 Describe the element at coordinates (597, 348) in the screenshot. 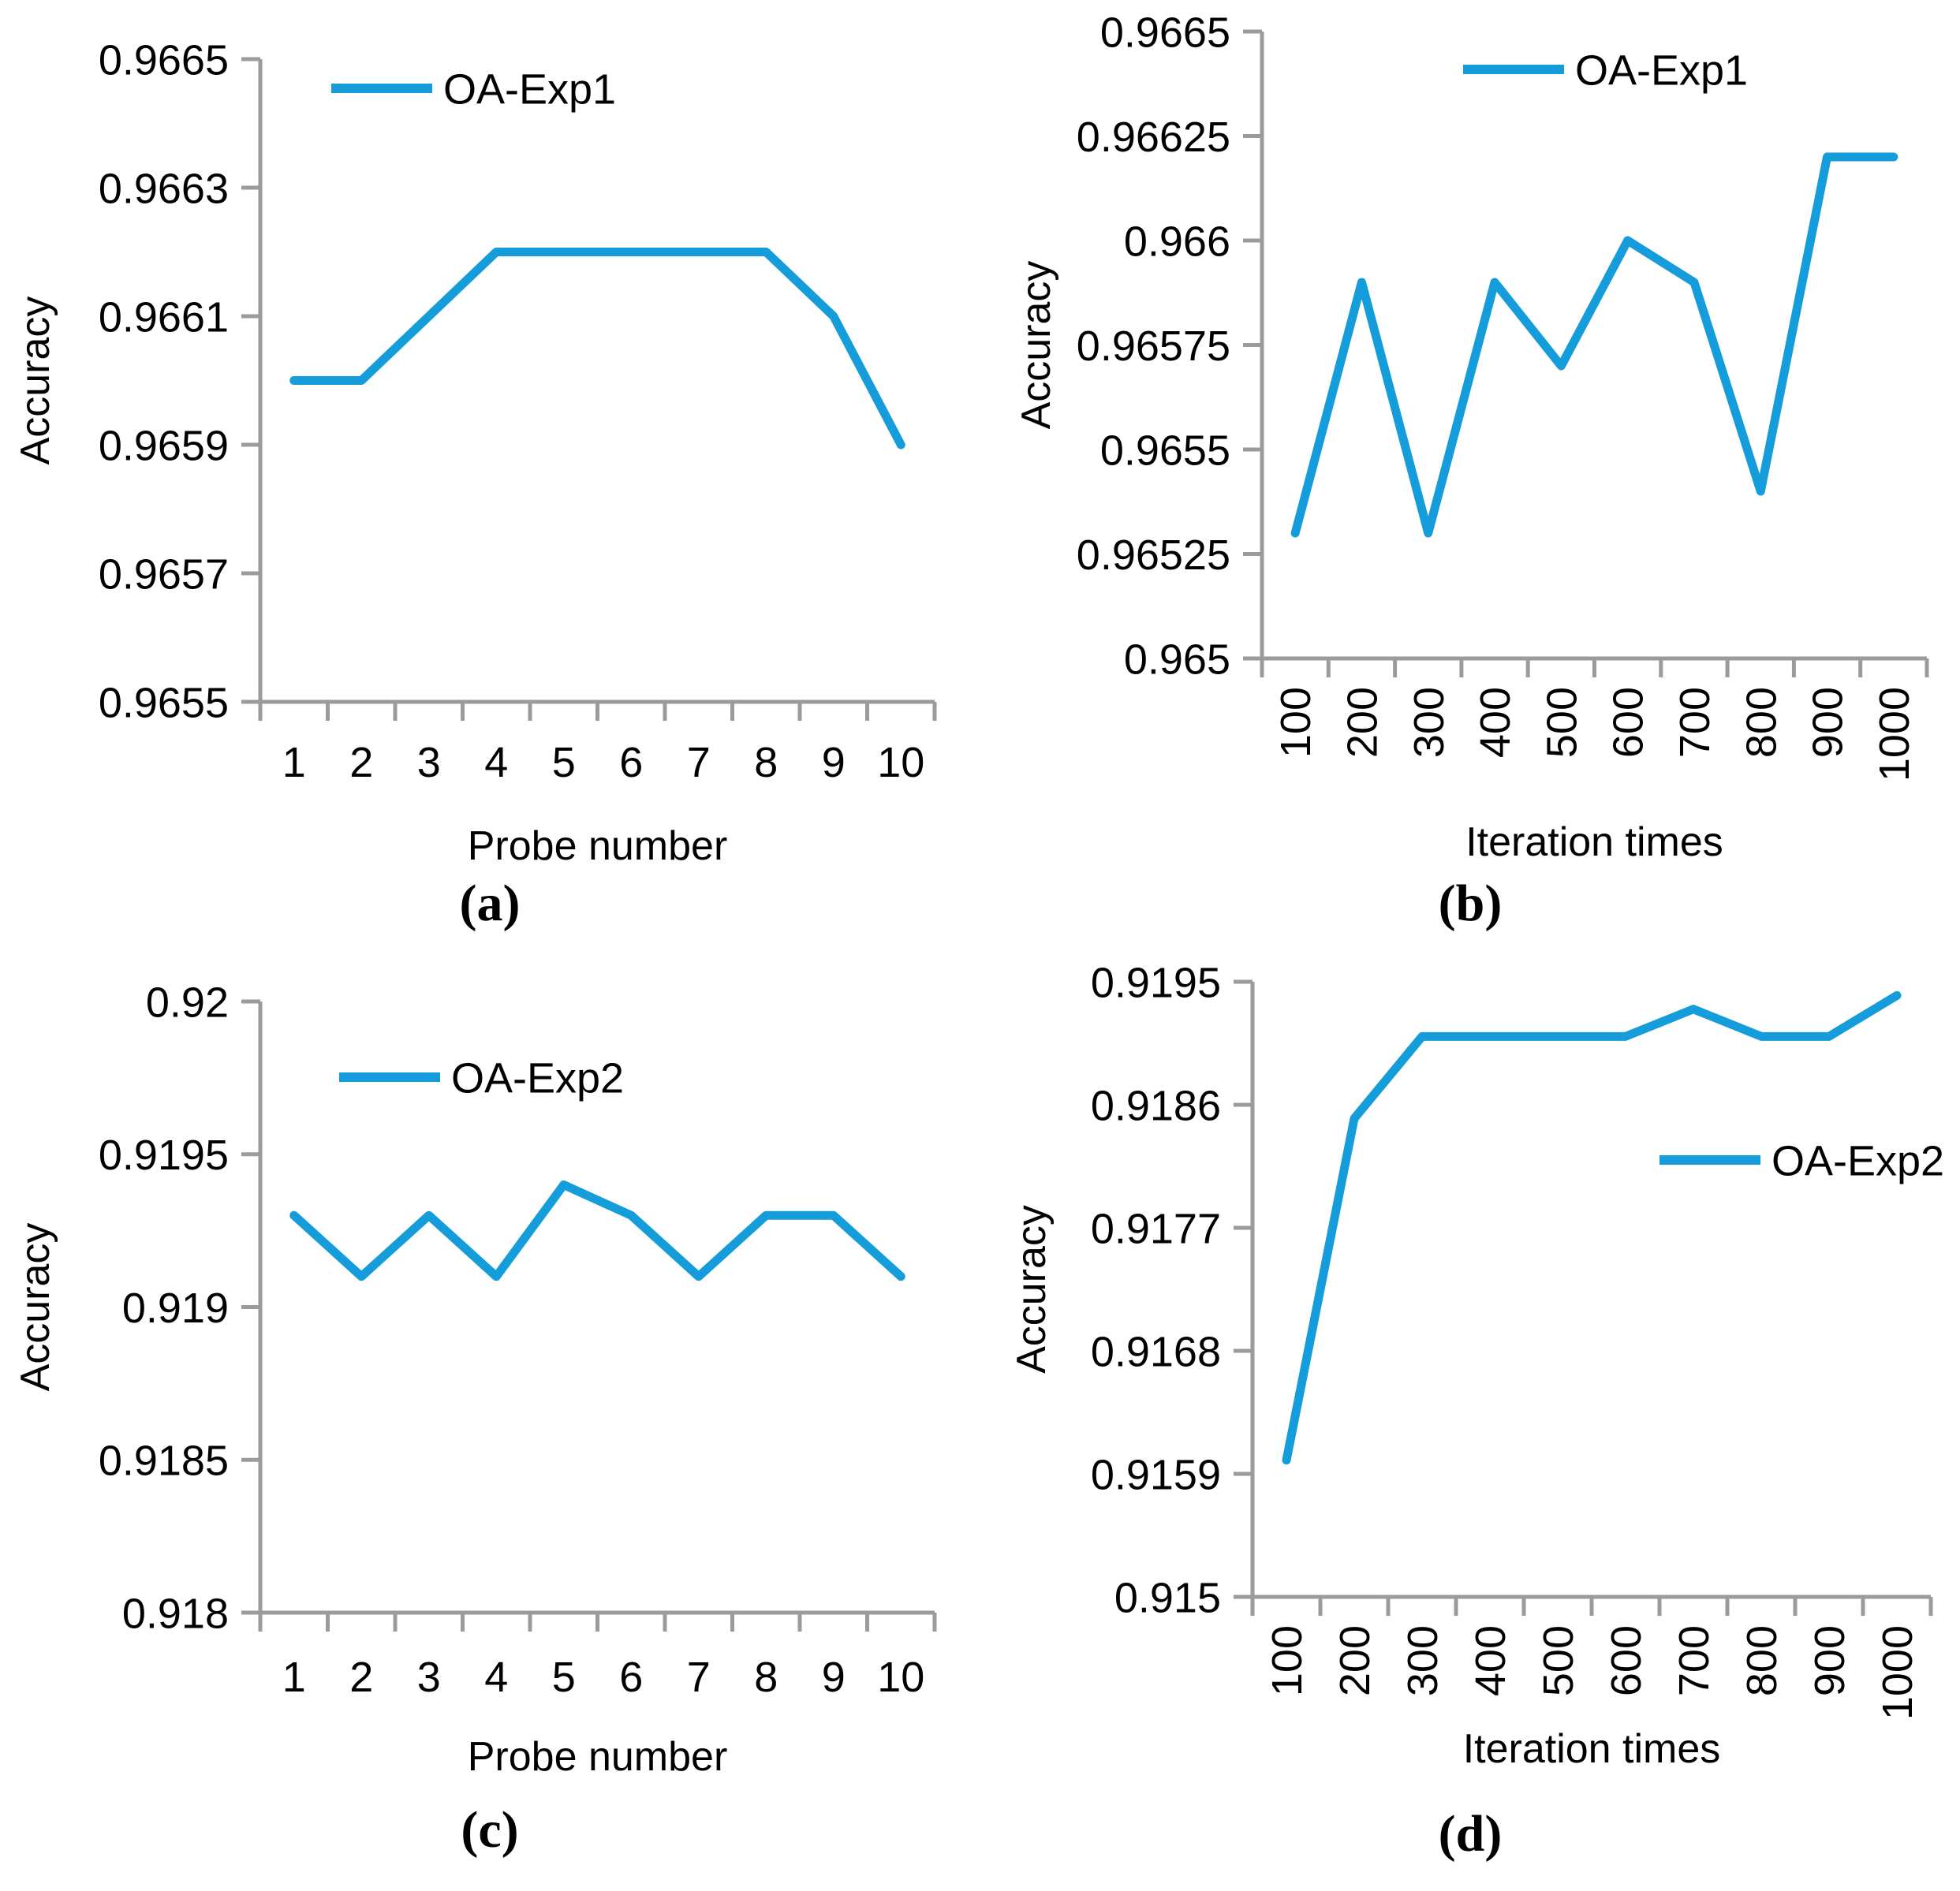

I see `series-line-oa-exp1` at that location.